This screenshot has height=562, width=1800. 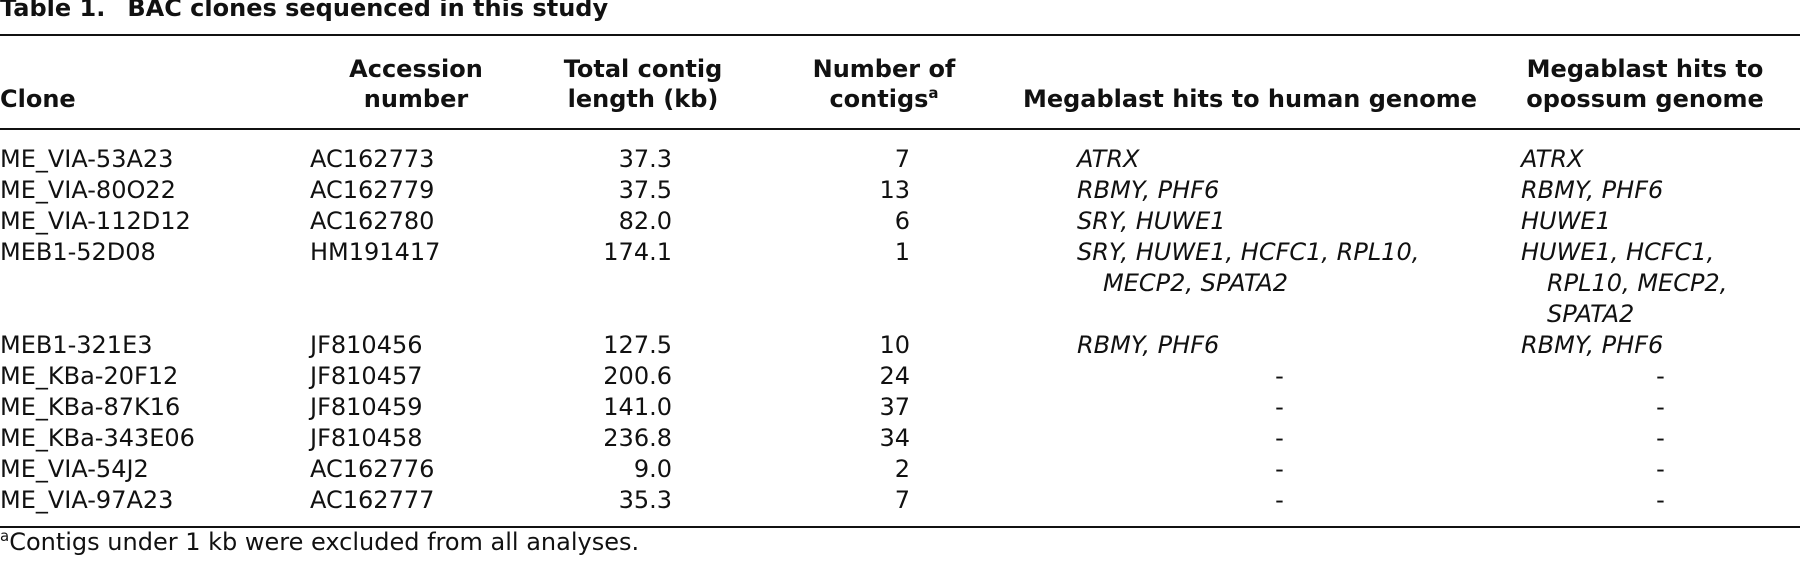 I want to click on table-cell: 24, so click(x=894, y=376).